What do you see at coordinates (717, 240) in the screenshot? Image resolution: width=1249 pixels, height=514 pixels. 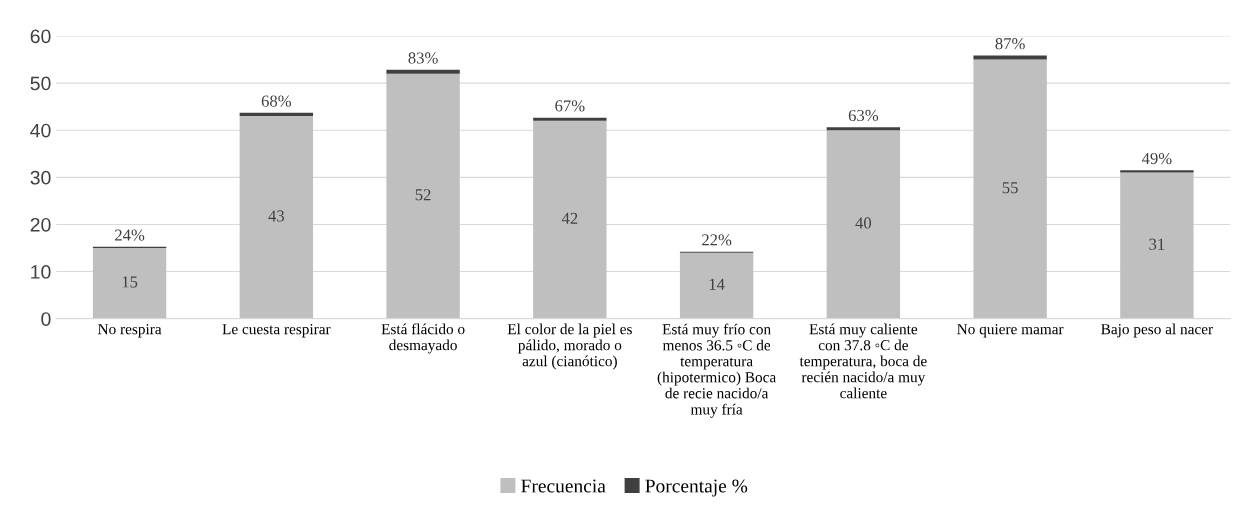 I see `data-label: 22%` at bounding box center [717, 240].